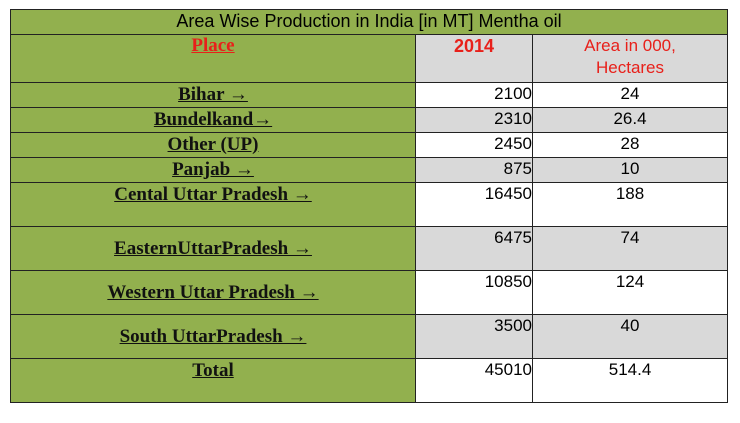  What do you see at coordinates (213, 170) in the screenshot?
I see `place-cell: Panjab →` at bounding box center [213, 170].